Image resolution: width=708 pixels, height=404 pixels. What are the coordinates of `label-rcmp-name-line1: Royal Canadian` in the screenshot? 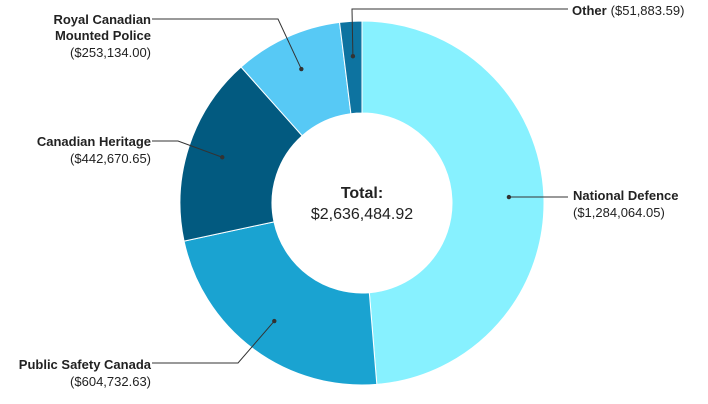 It's located at (102, 19).